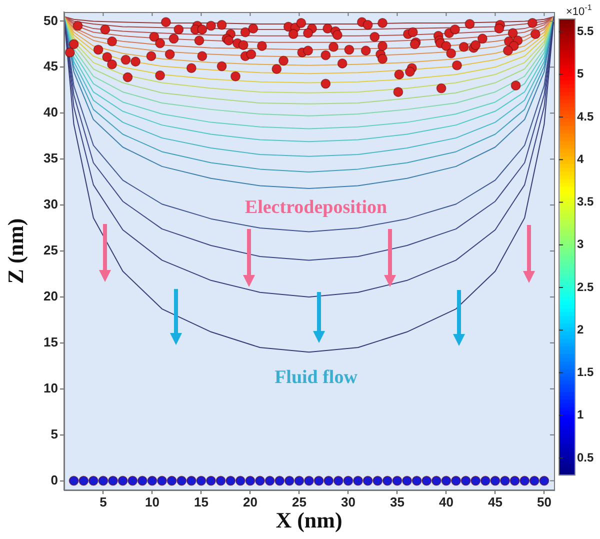  I want to click on color-bar-label: 2.5, so click(585, 287).